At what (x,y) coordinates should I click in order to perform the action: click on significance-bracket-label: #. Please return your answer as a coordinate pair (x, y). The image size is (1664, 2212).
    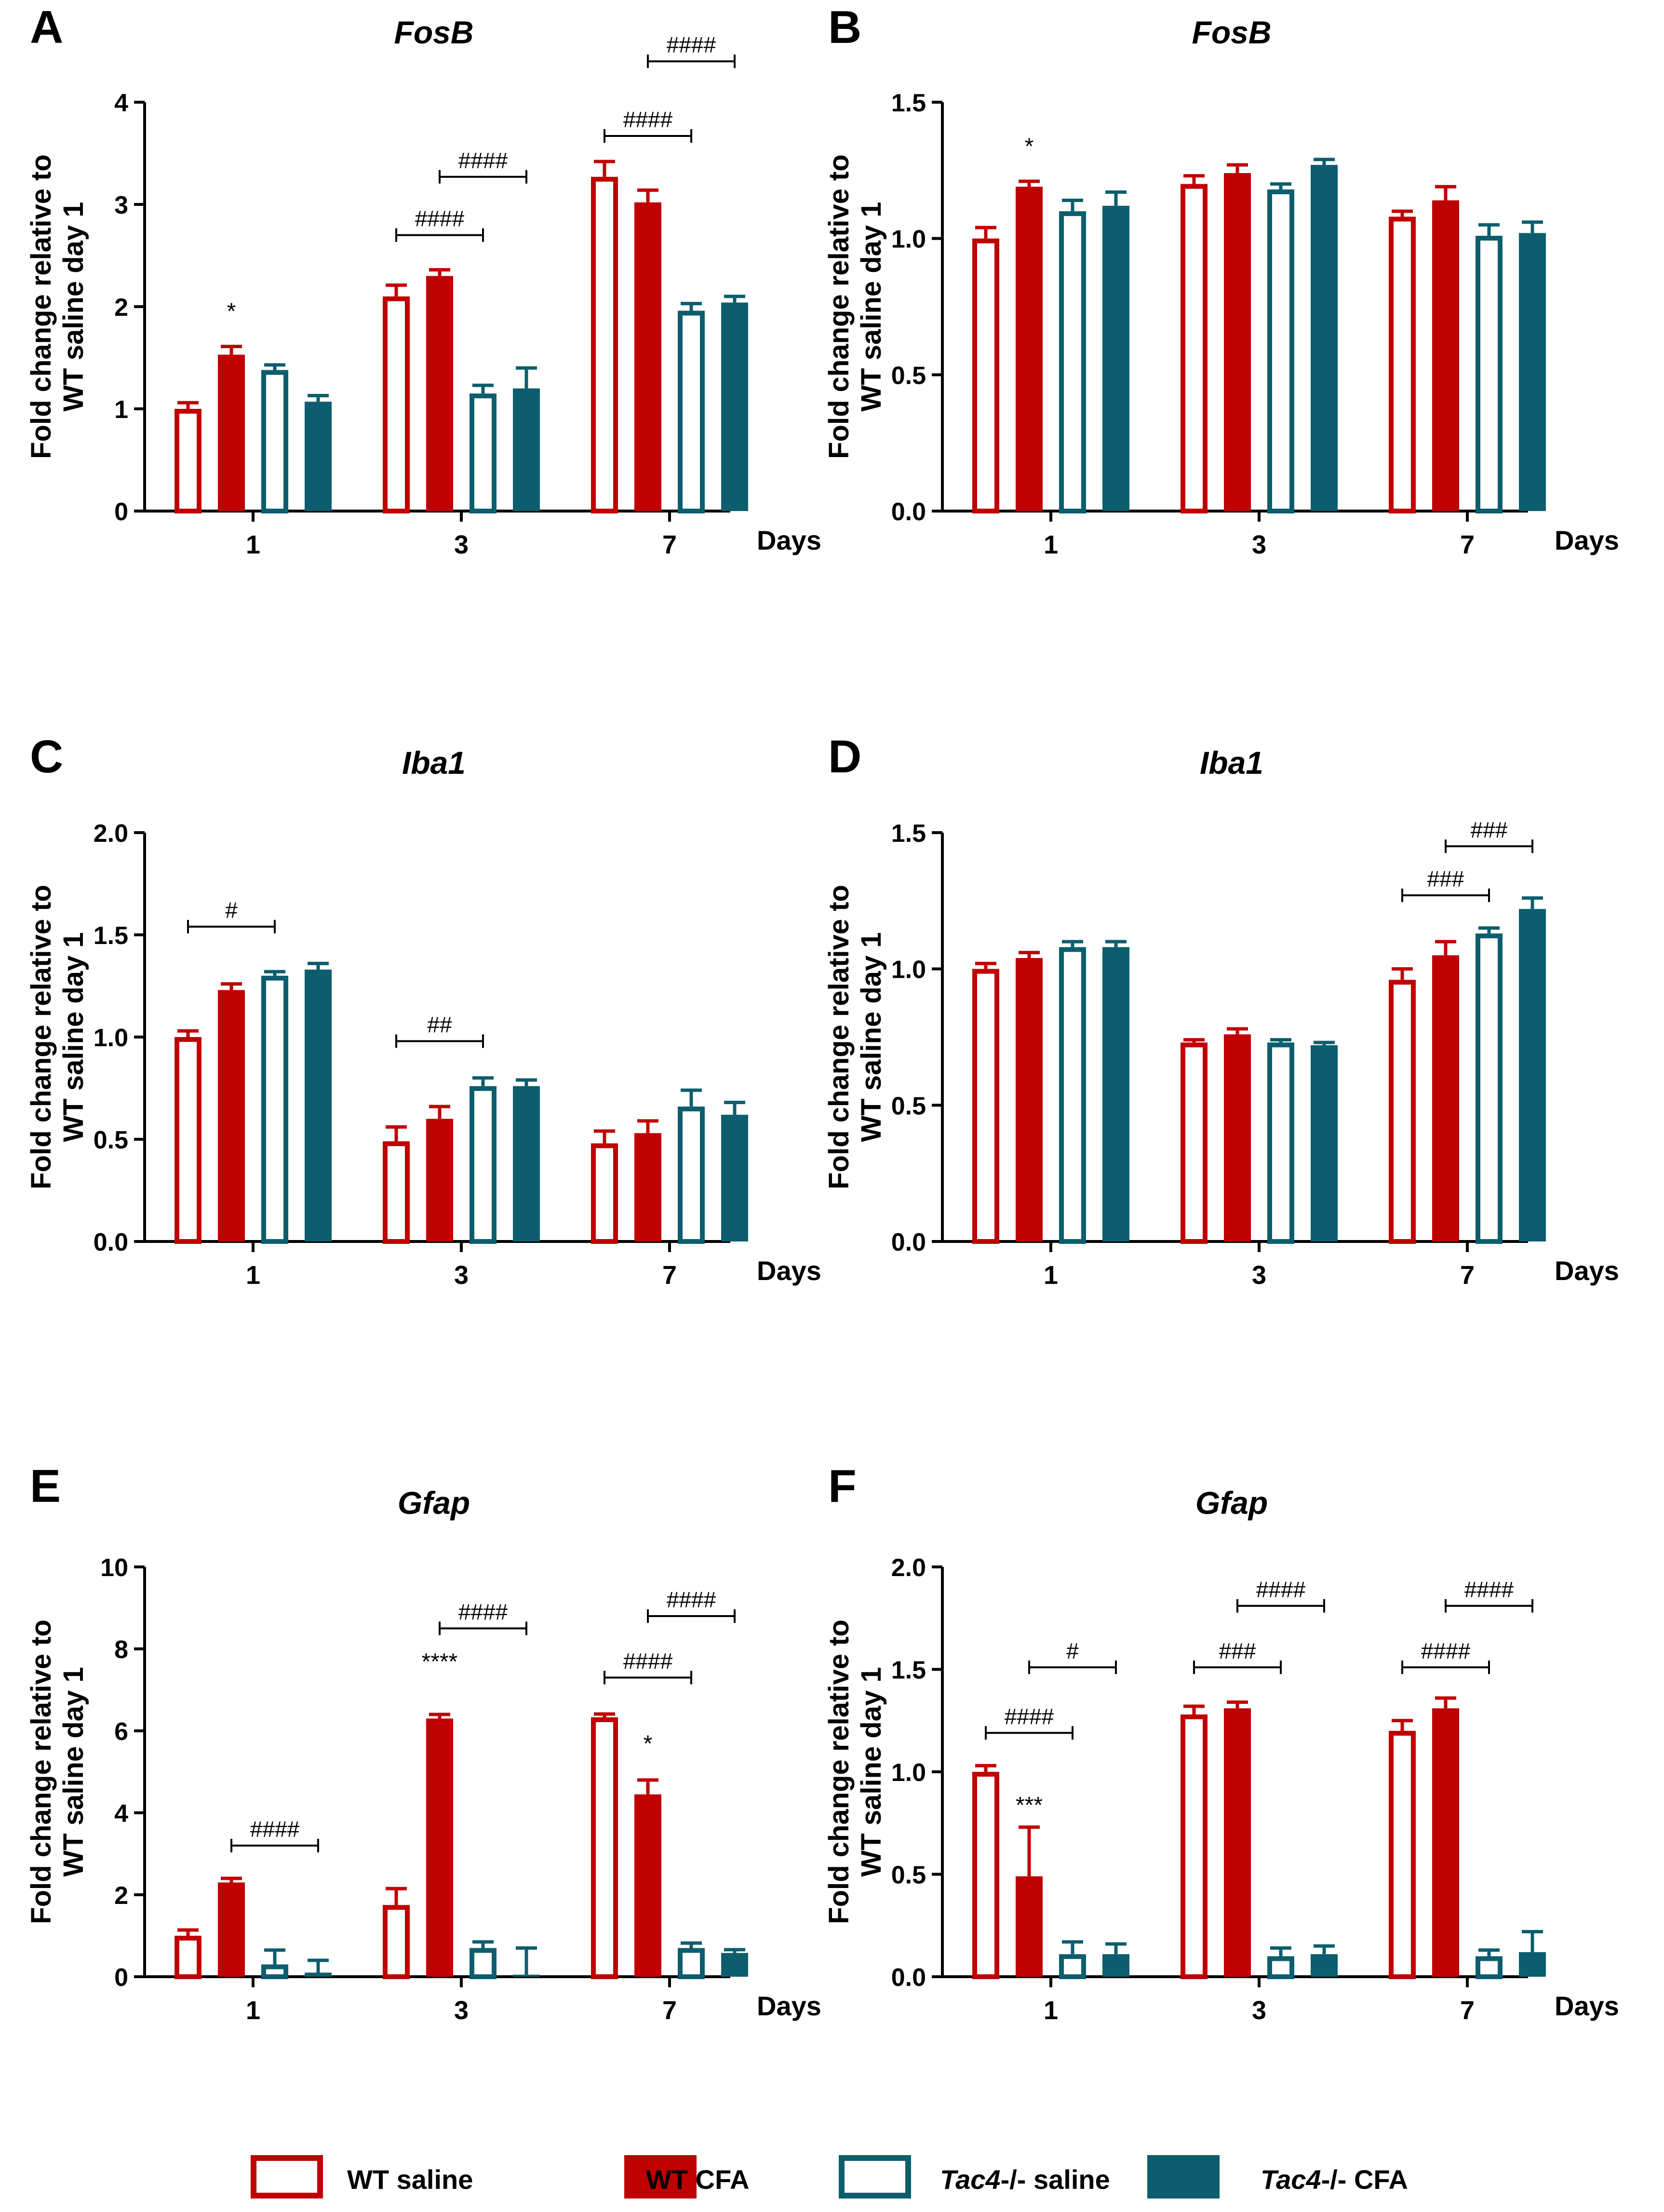
    Looking at the image, I should click on (1072, 1650).